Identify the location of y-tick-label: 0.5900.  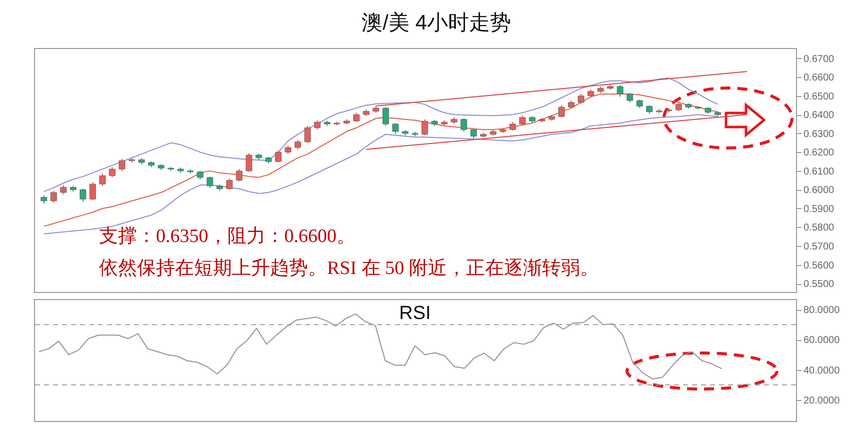
(819, 209).